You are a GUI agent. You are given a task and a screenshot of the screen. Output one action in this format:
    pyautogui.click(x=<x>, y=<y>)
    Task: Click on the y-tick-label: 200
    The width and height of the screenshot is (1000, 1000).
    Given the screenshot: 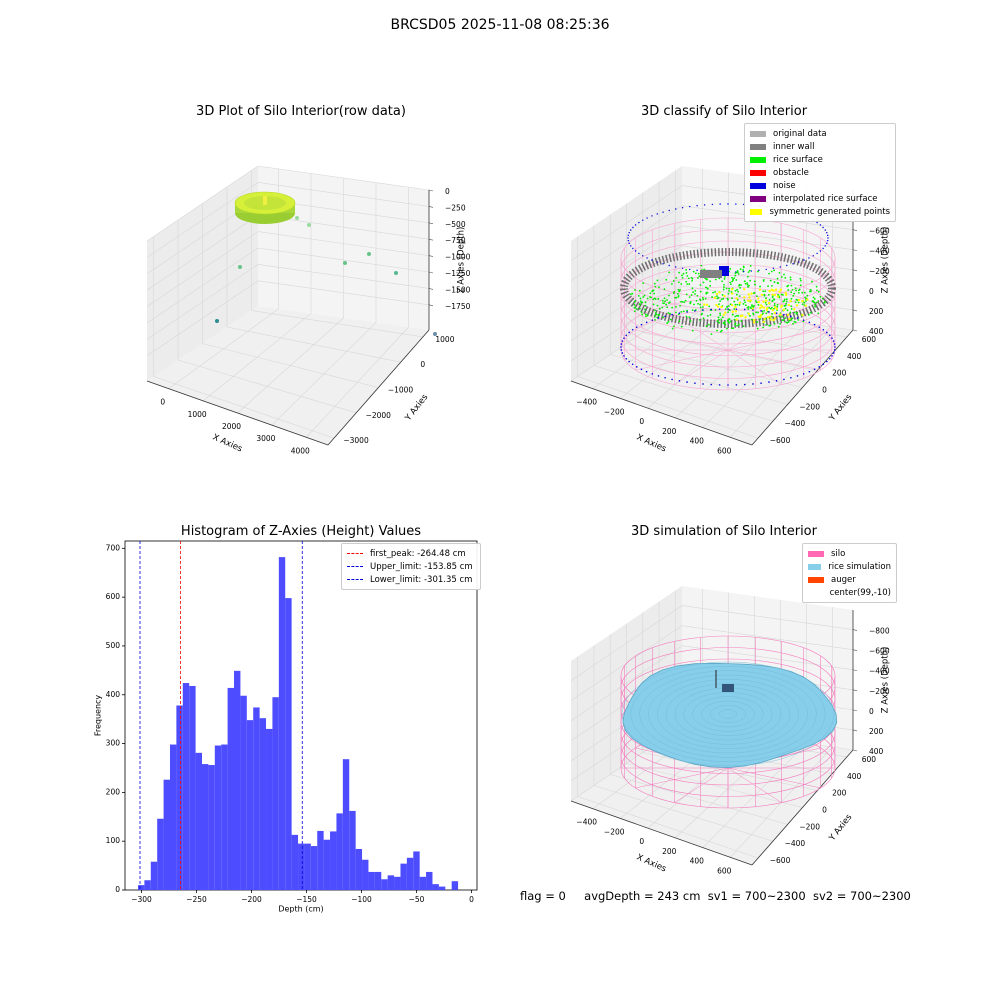 What is the action you would take?
    pyautogui.click(x=839, y=373)
    